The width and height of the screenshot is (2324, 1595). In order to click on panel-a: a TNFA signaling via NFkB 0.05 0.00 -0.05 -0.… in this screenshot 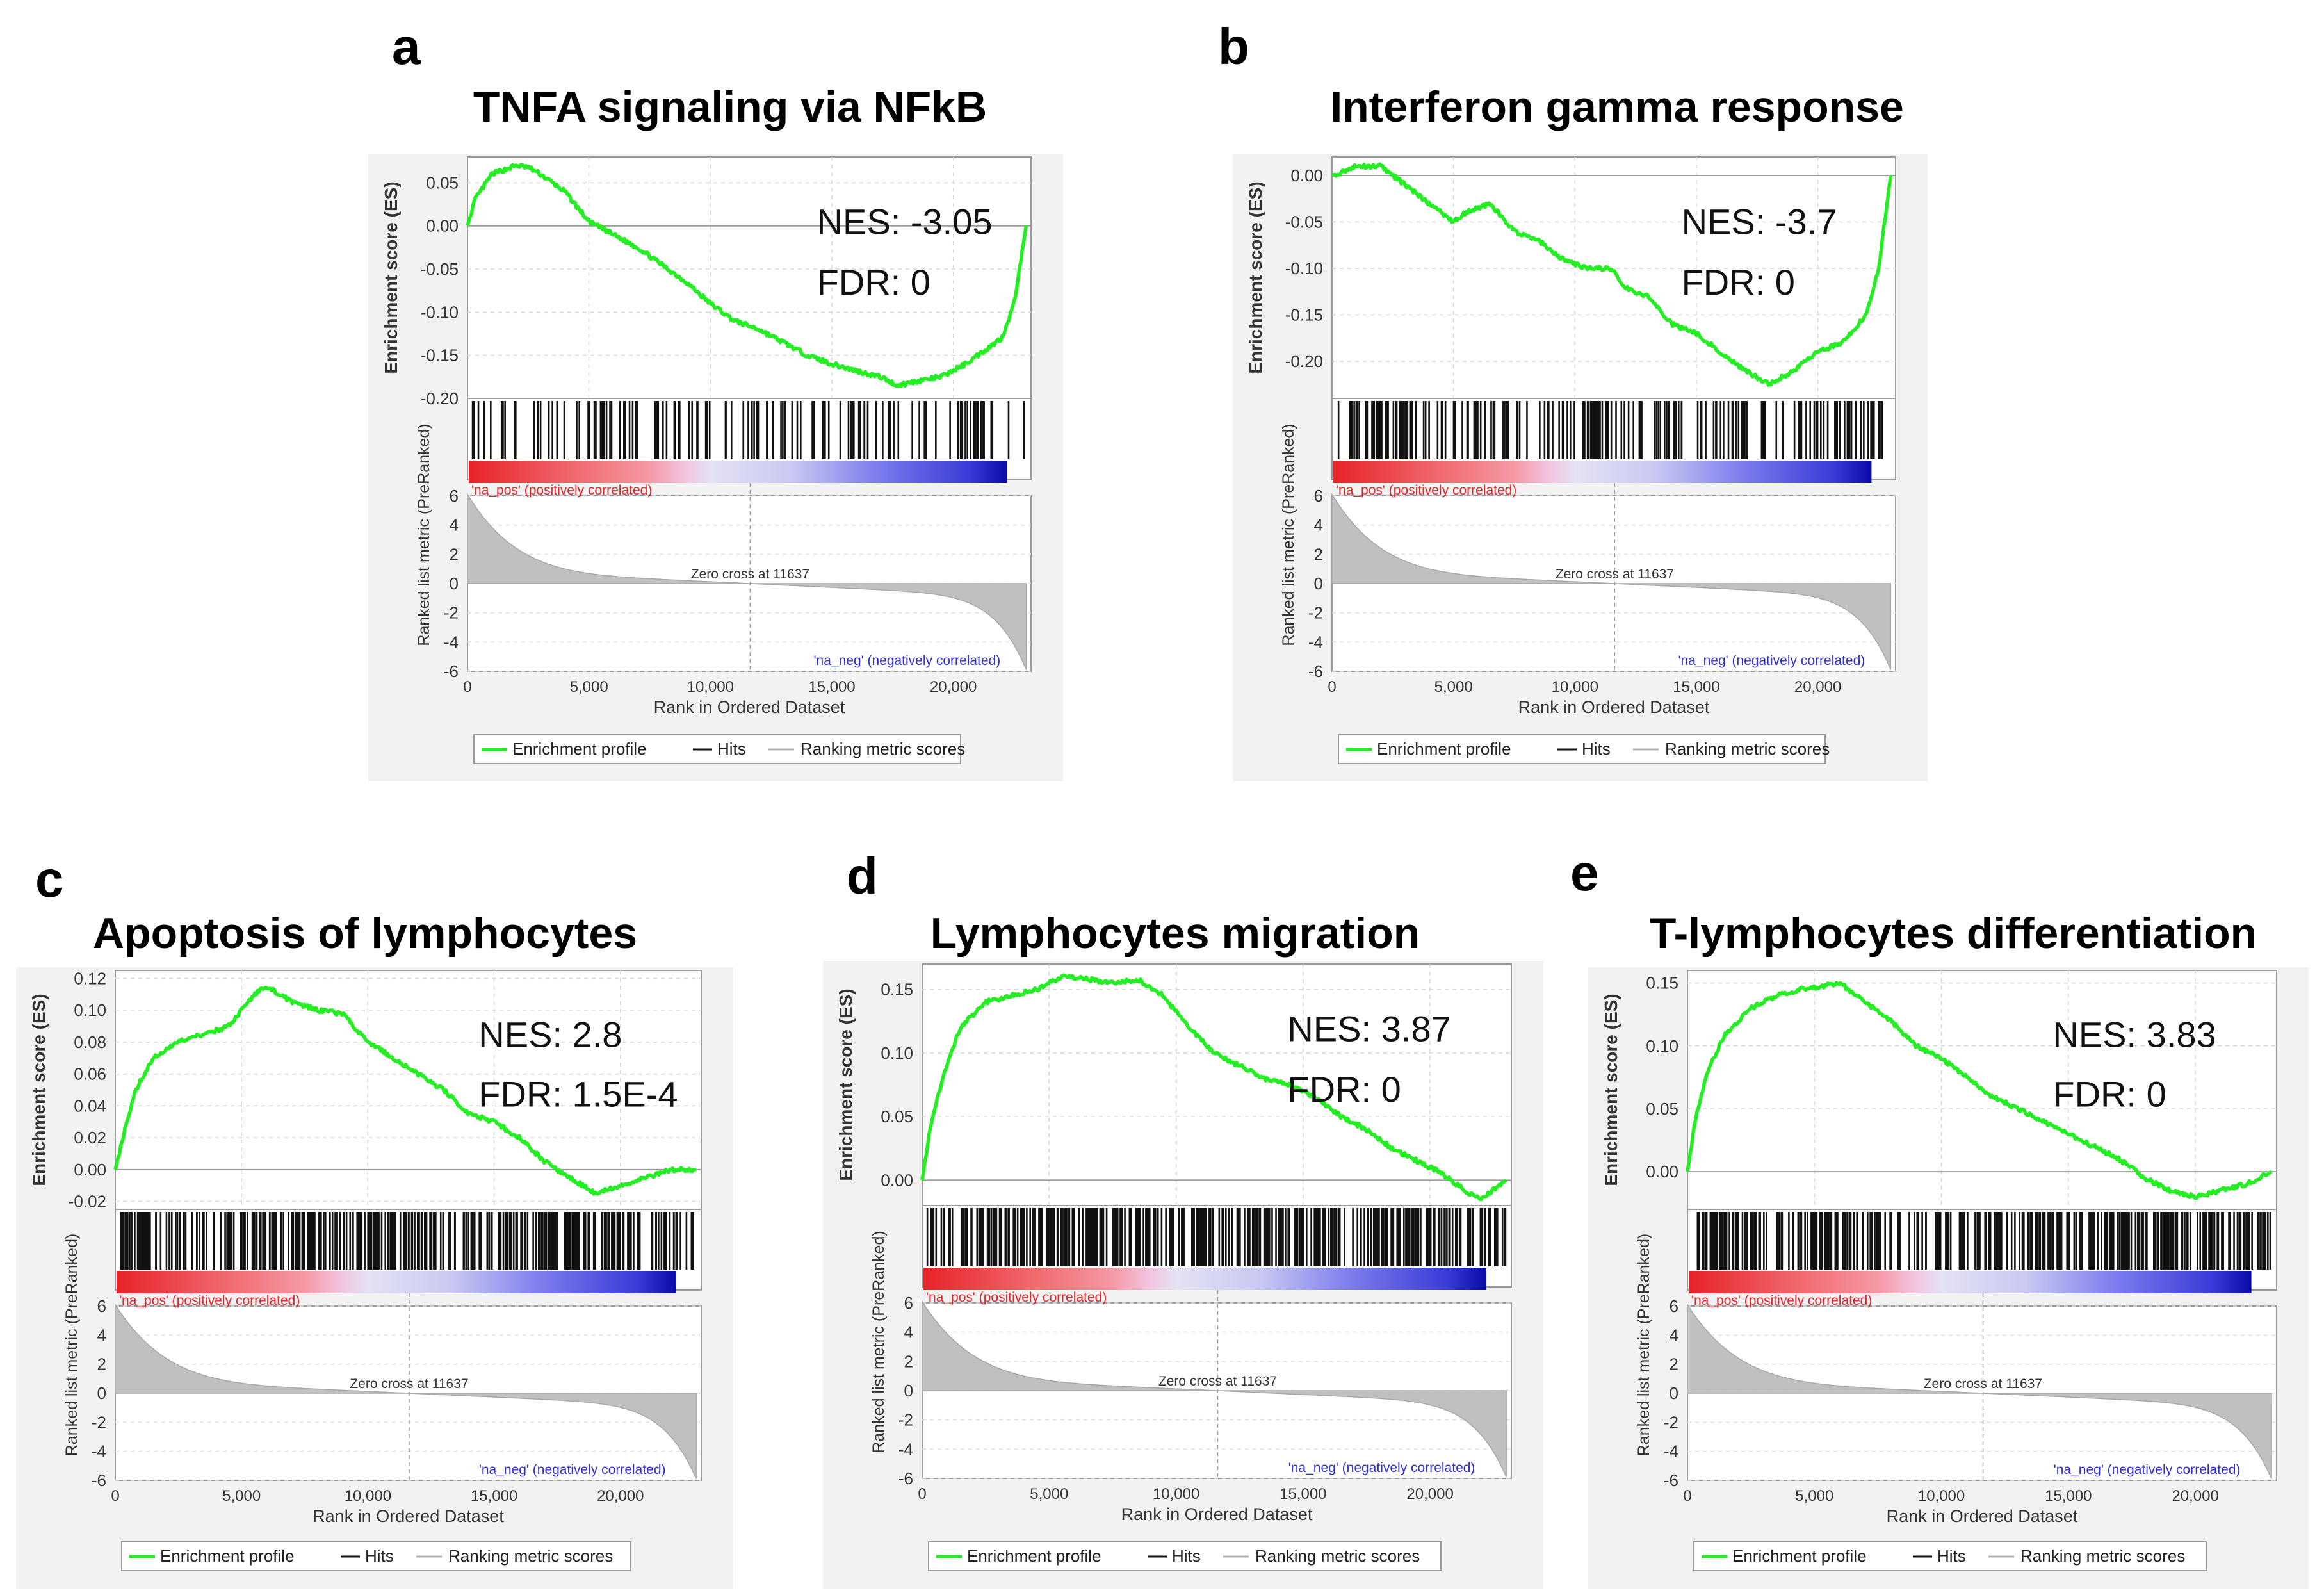, I will do `click(715, 399)`.